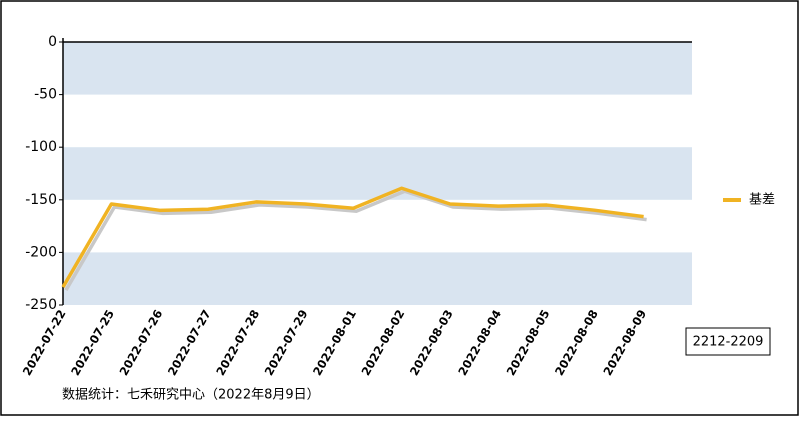 The width and height of the screenshot is (800, 421). I want to click on annotation: 2212-2209, so click(728, 342).